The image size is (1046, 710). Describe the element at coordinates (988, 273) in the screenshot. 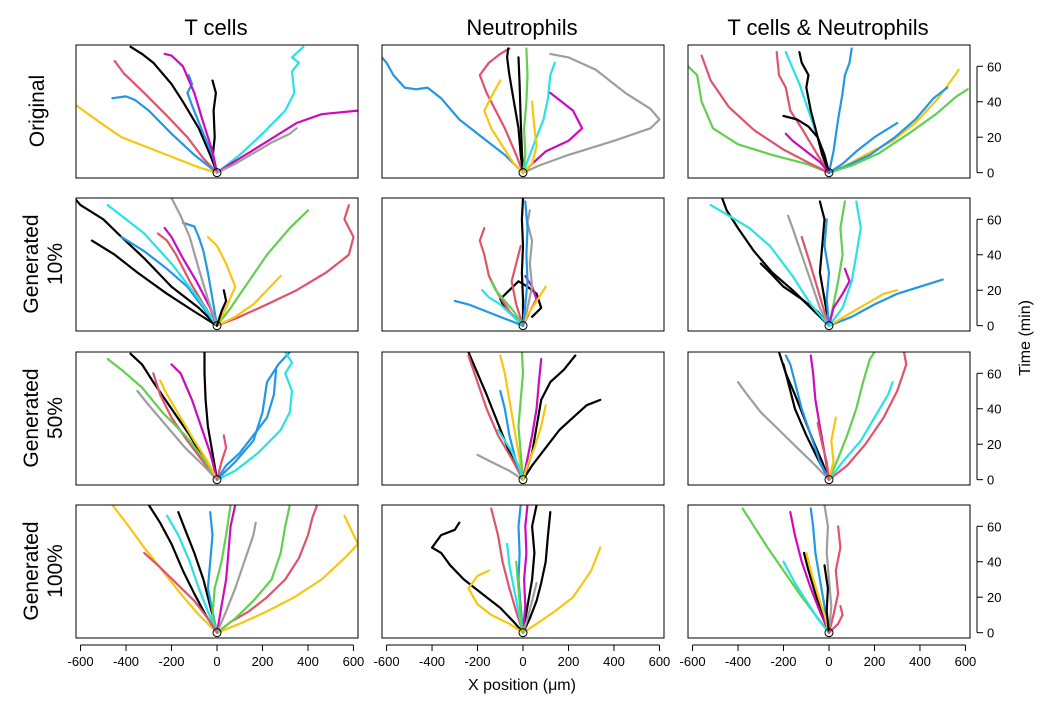

I see `y-axis-row1: 0 20 40 60` at that location.